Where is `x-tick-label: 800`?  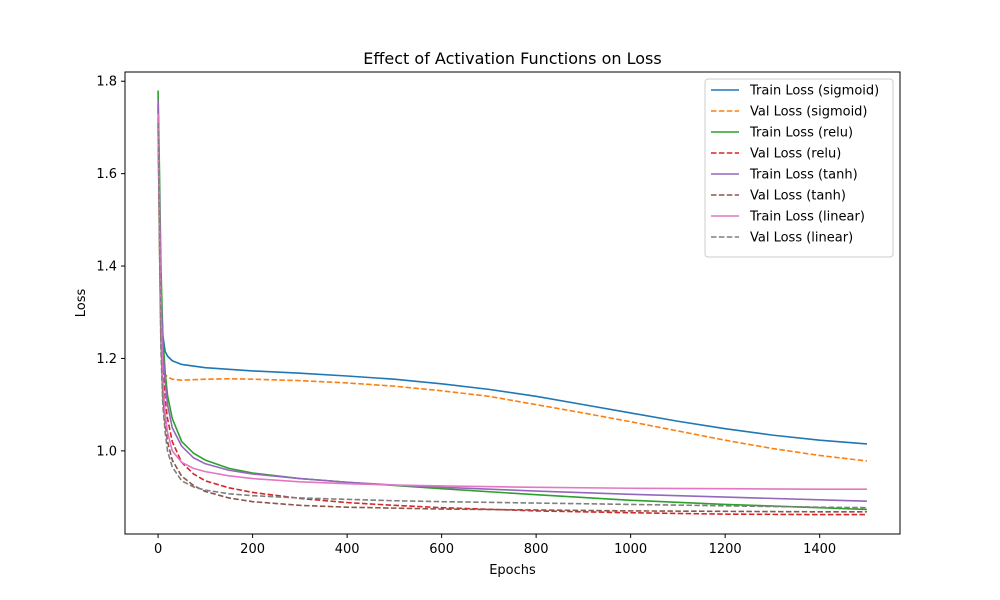
x-tick-label: 800 is located at coordinates (536, 549).